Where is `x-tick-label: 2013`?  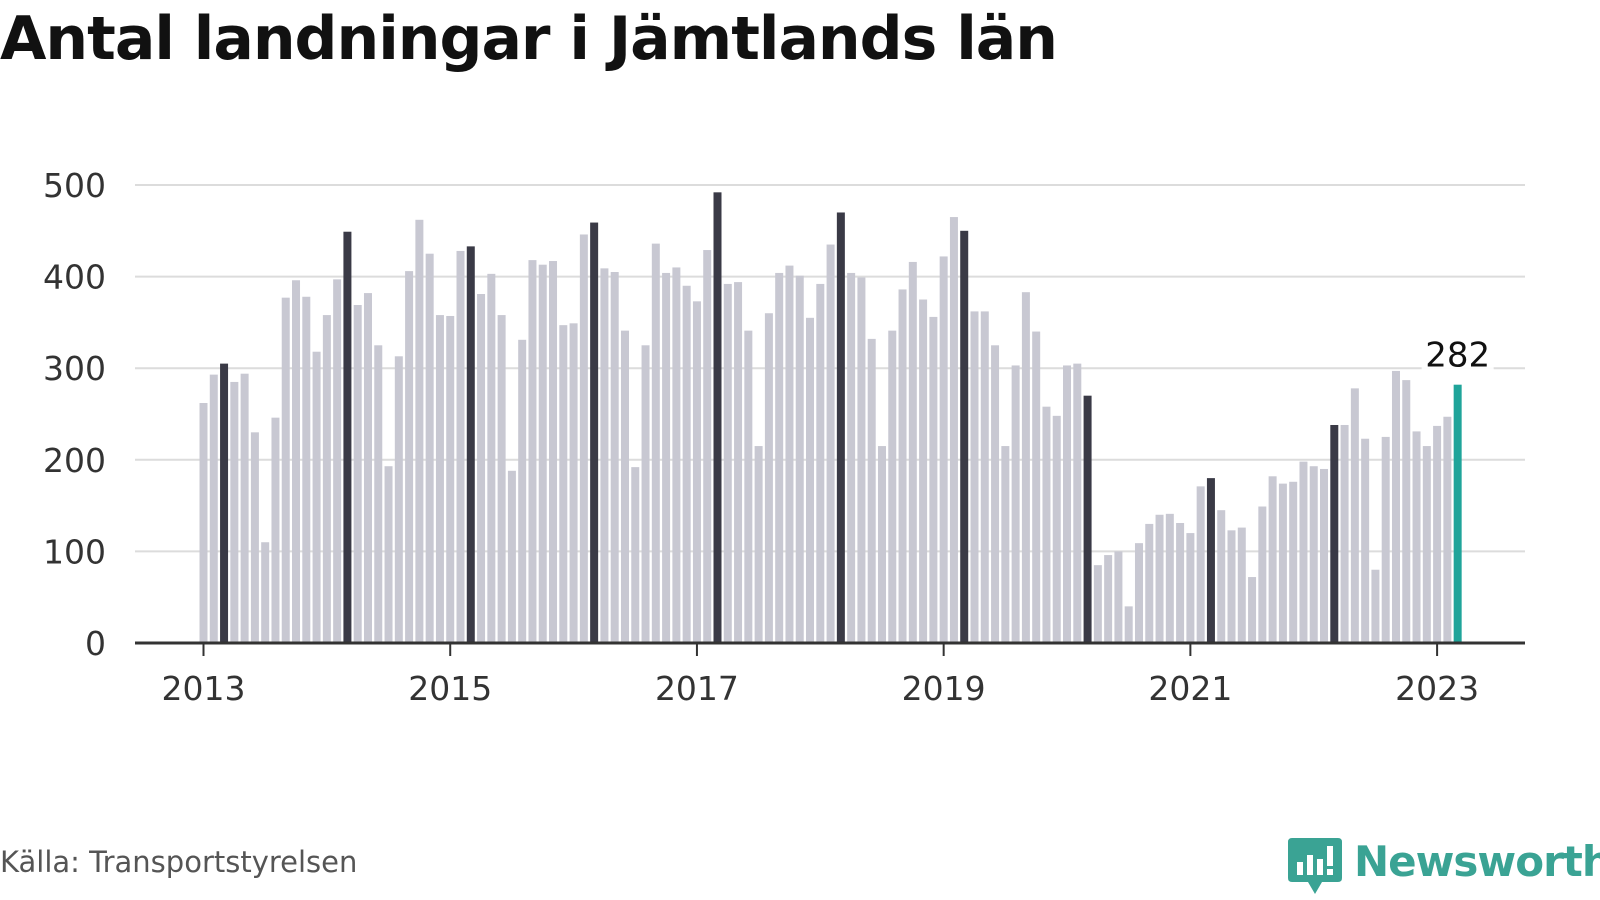 x-tick-label: 2013 is located at coordinates (204, 688).